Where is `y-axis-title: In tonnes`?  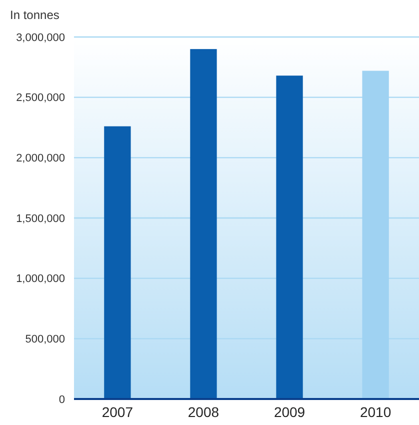
y-axis-title: In tonnes is located at coordinates (35, 15).